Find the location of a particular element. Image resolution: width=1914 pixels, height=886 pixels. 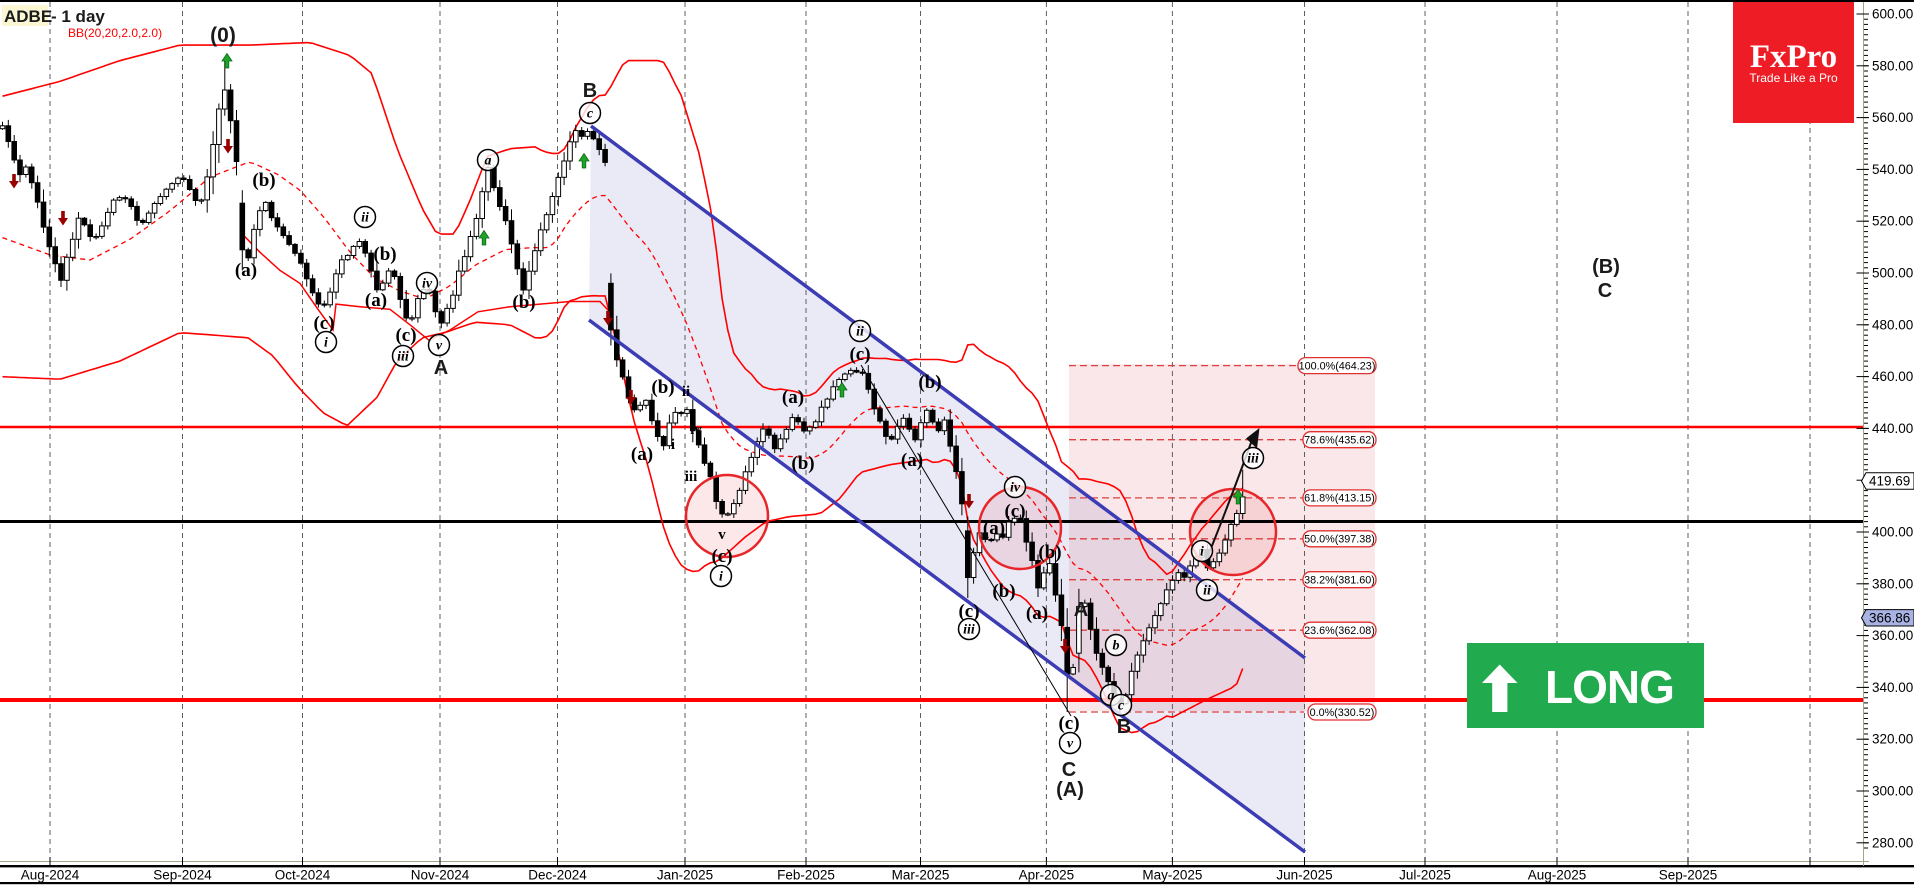

svg-text: 366.86 is located at coordinates (1889, 617).